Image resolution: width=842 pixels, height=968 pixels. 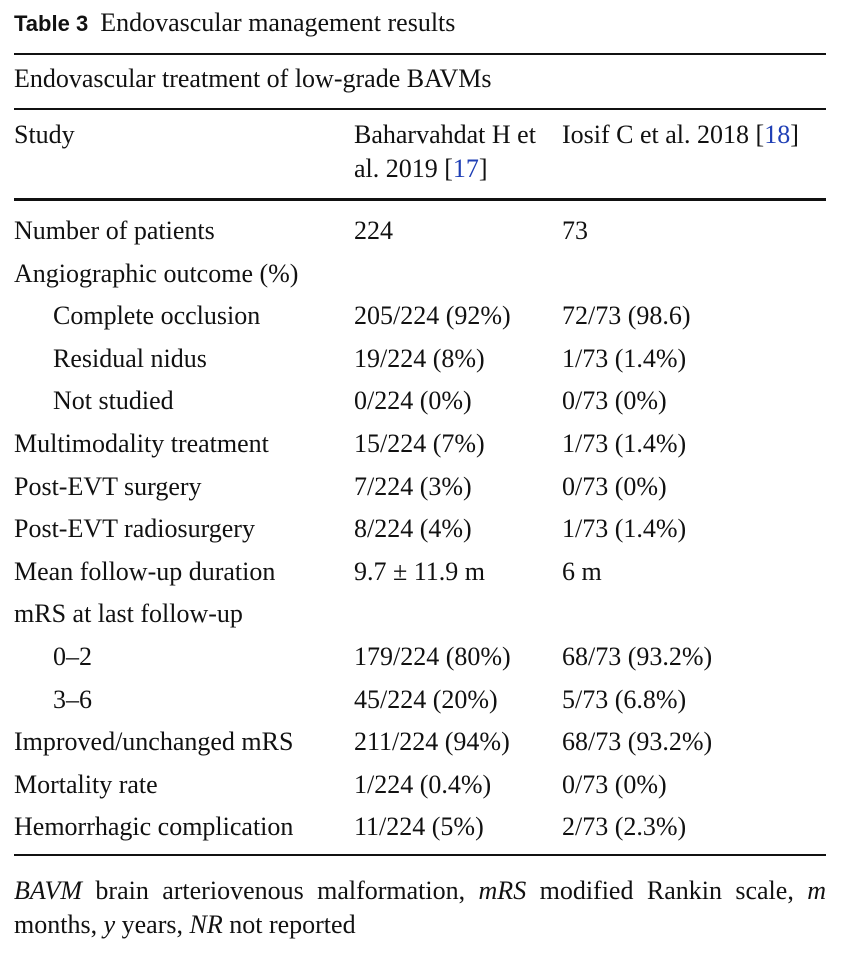 I want to click on footnote-def: months,, so click(x=59, y=924).